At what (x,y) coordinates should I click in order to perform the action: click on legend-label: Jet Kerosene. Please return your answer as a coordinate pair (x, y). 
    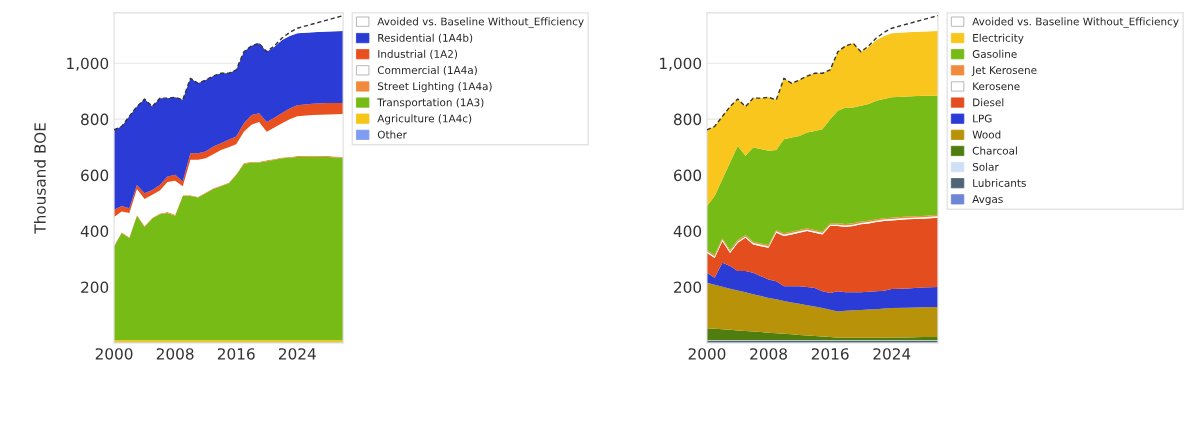
    Looking at the image, I should click on (1004, 71).